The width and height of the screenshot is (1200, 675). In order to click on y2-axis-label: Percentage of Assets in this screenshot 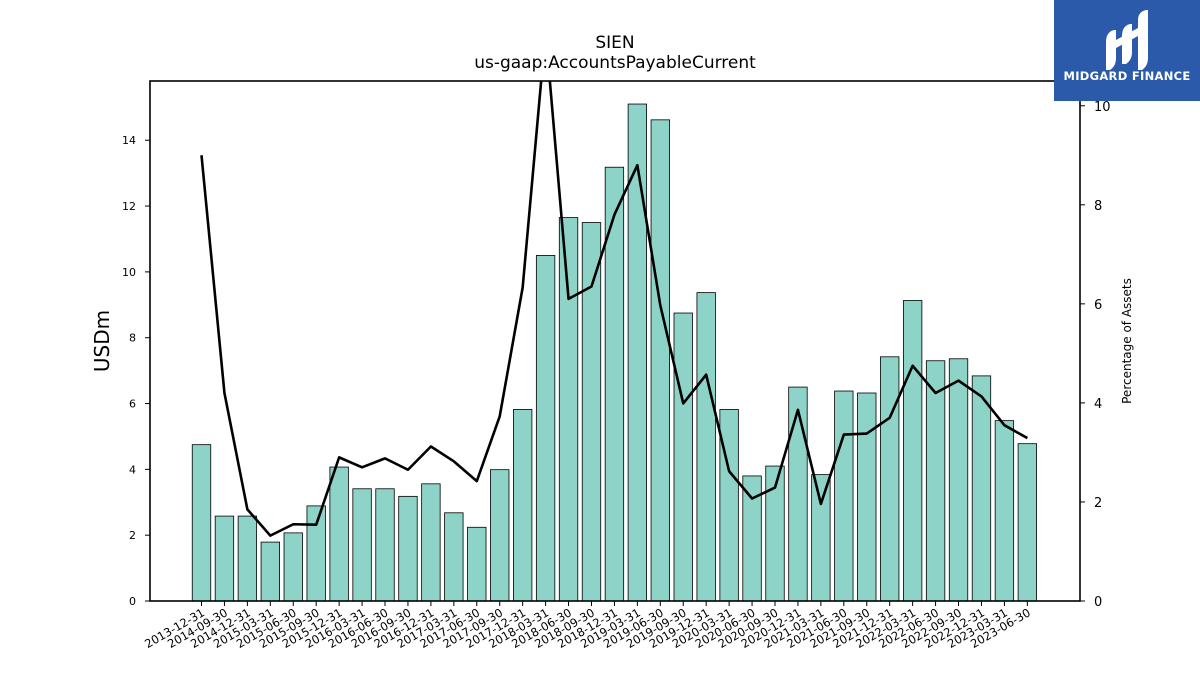, I will do `click(1127, 341)`.